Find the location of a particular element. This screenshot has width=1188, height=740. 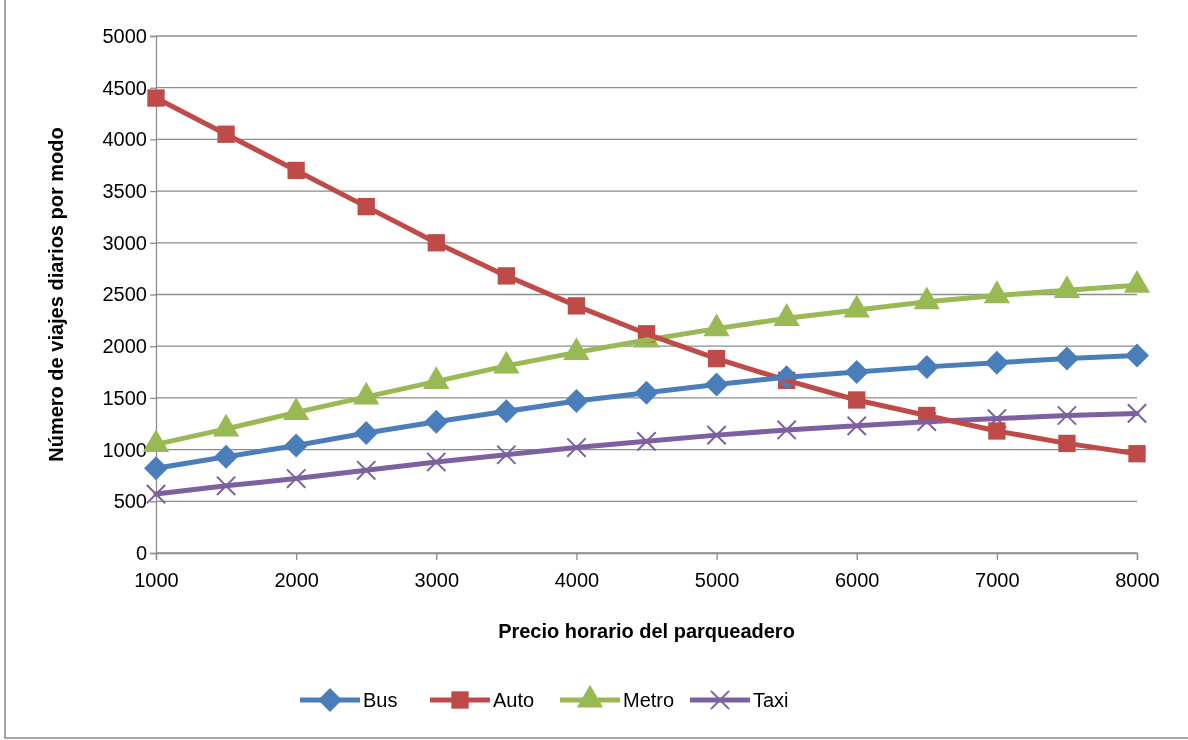

legend-label: Auto is located at coordinates (514, 700).